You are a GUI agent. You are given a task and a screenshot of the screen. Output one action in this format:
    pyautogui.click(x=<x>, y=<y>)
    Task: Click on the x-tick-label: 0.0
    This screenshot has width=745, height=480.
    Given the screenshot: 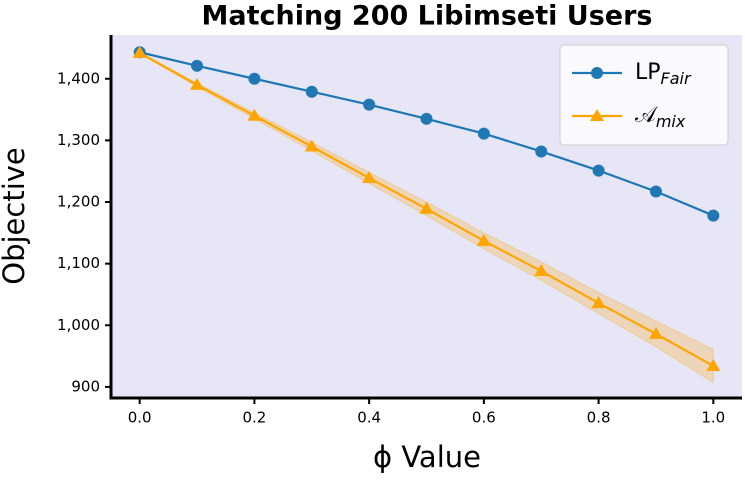 What is the action you would take?
    pyautogui.click(x=140, y=418)
    